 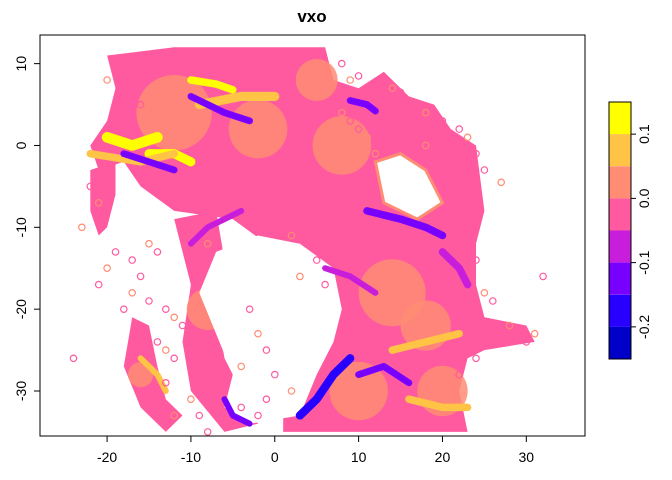 I want to click on legend-tick-label: 0.1, so click(x=644, y=134).